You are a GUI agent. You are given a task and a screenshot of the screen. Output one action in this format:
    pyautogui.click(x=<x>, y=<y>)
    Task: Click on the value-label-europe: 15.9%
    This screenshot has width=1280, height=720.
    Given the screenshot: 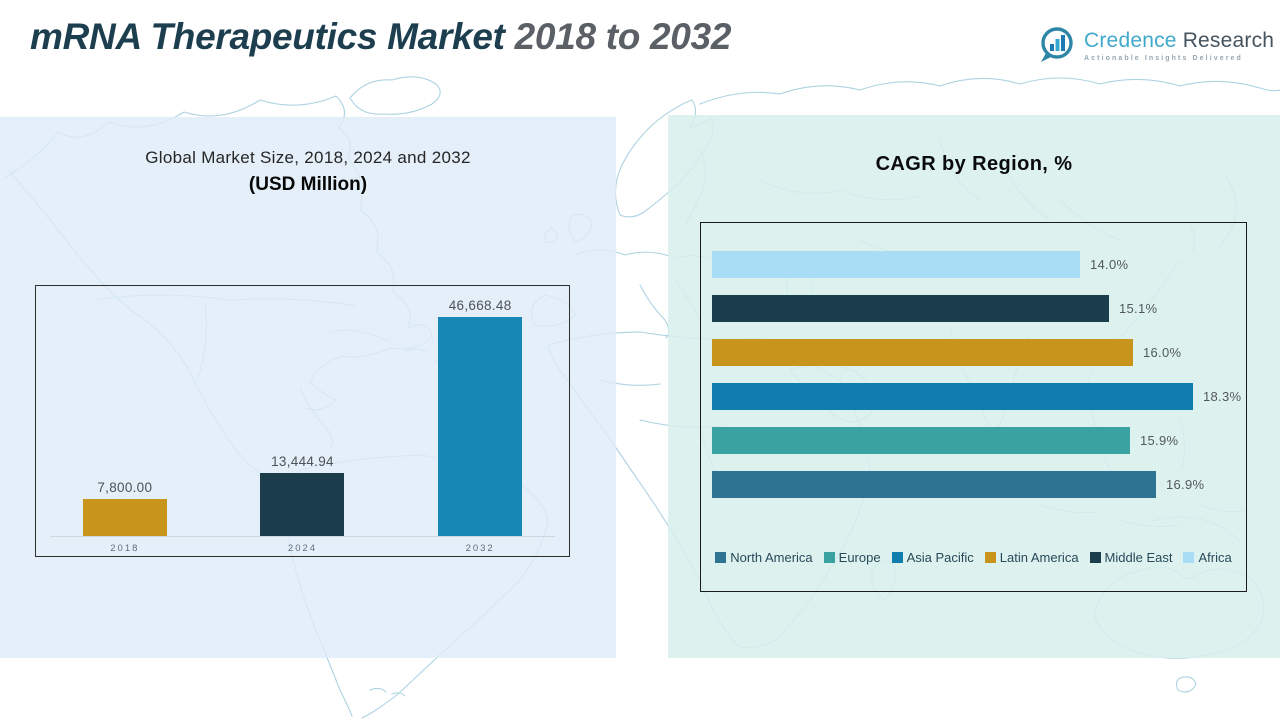 What is the action you would take?
    pyautogui.click(x=1159, y=440)
    